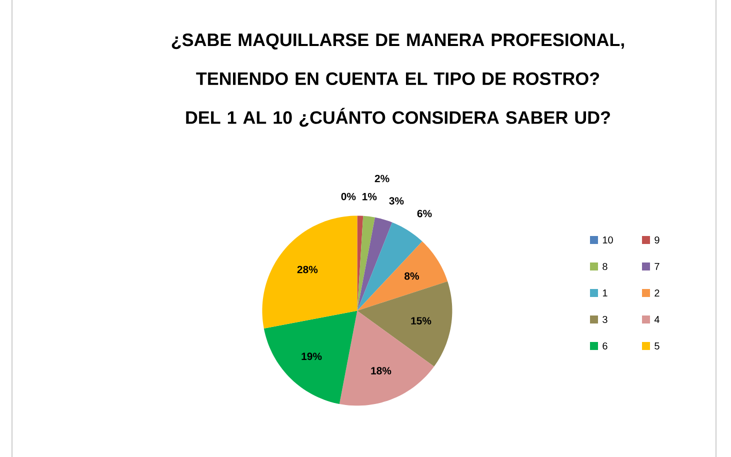 Image resolution: width=731 pixels, height=457 pixels. What do you see at coordinates (398, 80) in the screenshot?
I see `chart-title: ¿SABE MAQUILLARSE DE MANERA PROFESIONAL, TENIENDO EN CUENTA EL TIPO DE ROSTRO? DEL 1 AL 10 ¿CUÁNTO CONSIDERA SABER UD?` at bounding box center [398, 80].